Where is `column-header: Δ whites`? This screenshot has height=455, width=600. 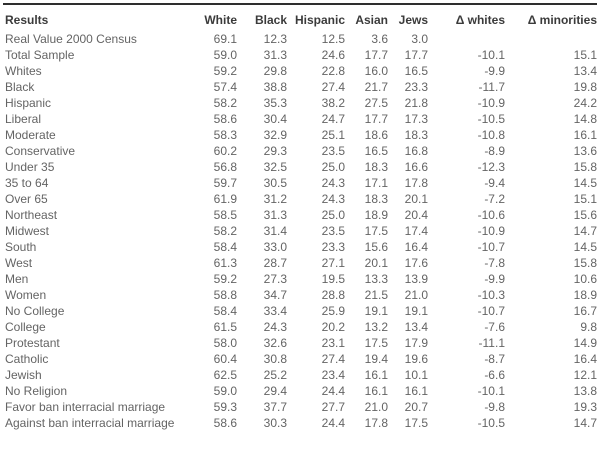 column-header: Δ whites is located at coordinates (480, 20).